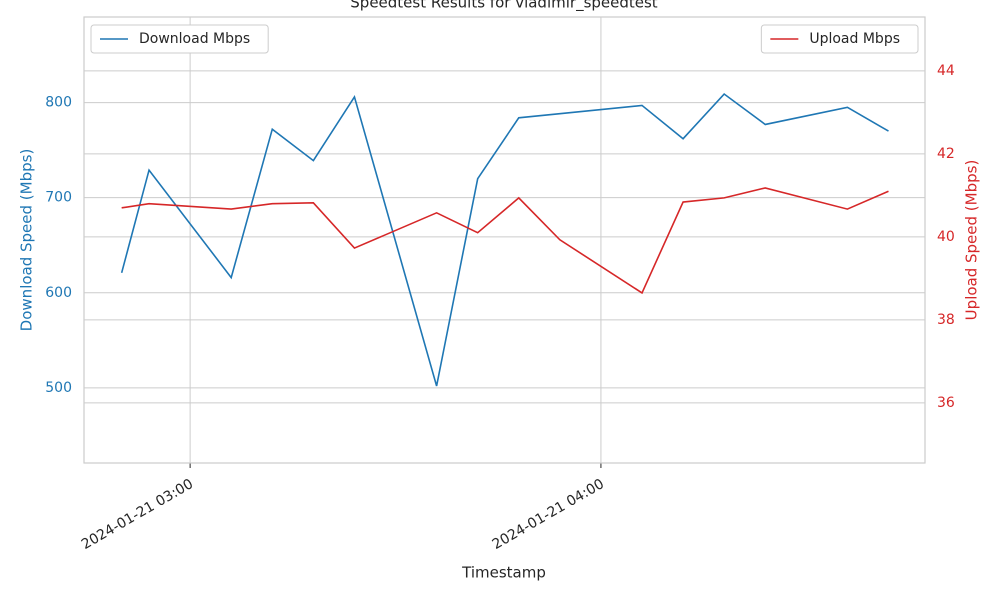 The height and width of the screenshot is (600, 1000). What do you see at coordinates (972, 240) in the screenshot?
I see `y2-axis-label: Upload Speed (Mbps)` at bounding box center [972, 240].